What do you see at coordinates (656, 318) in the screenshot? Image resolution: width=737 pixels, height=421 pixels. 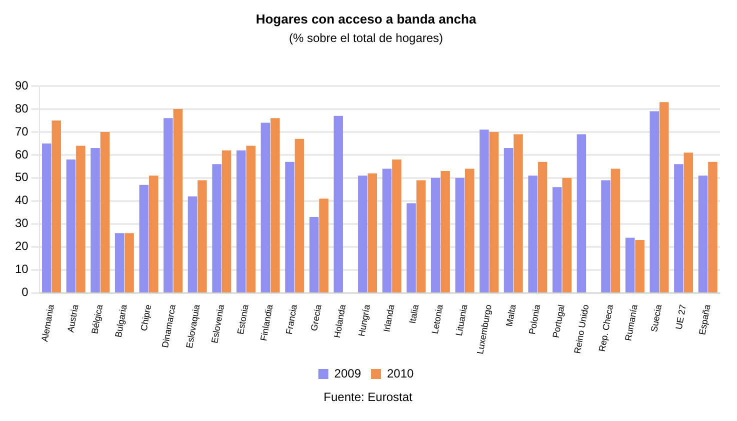 I see `x-tick-label: Suecia` at bounding box center [656, 318].